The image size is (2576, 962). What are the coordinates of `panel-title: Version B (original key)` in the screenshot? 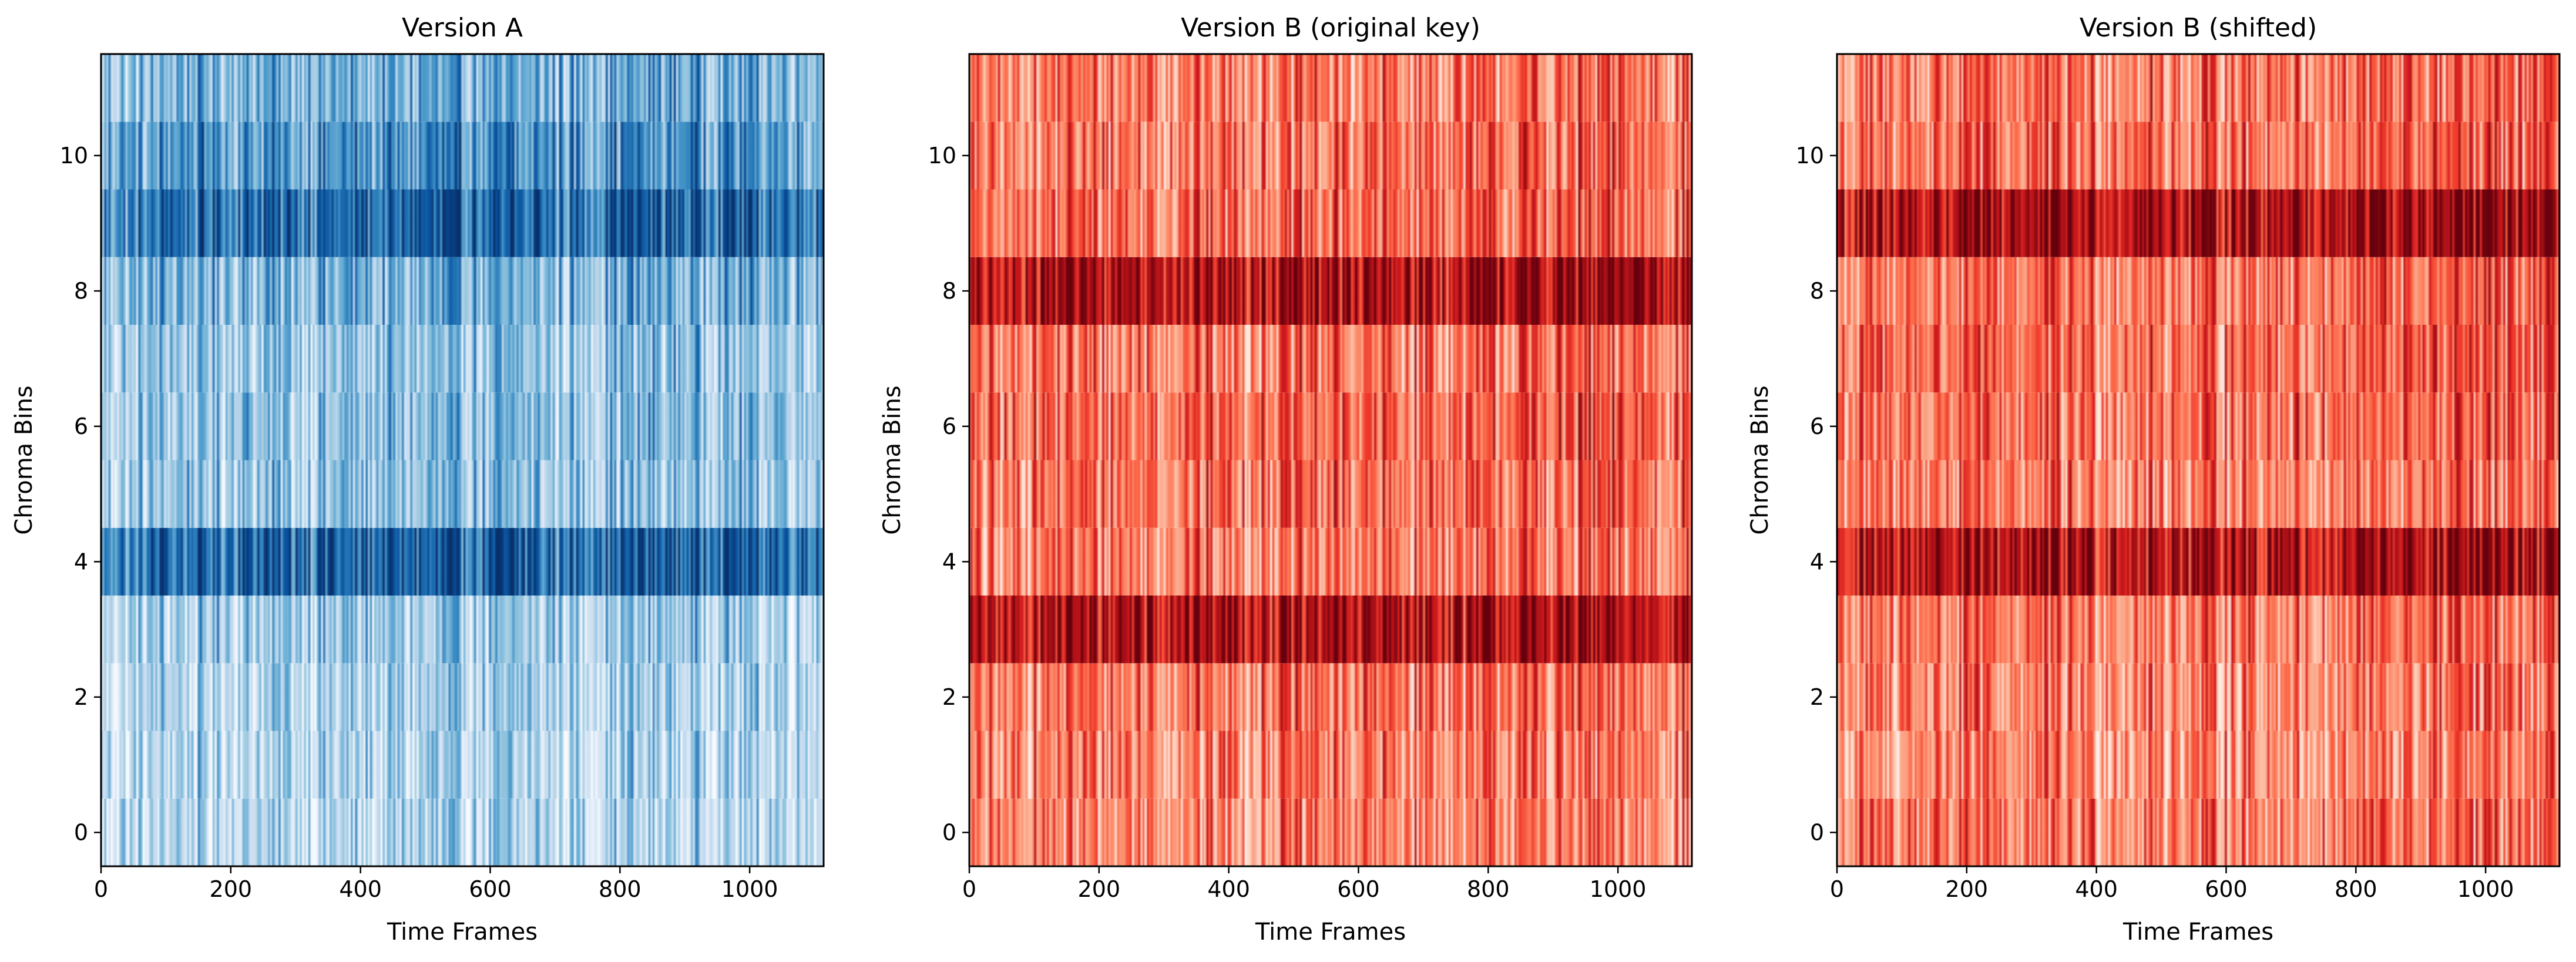 It's located at (1330, 28).